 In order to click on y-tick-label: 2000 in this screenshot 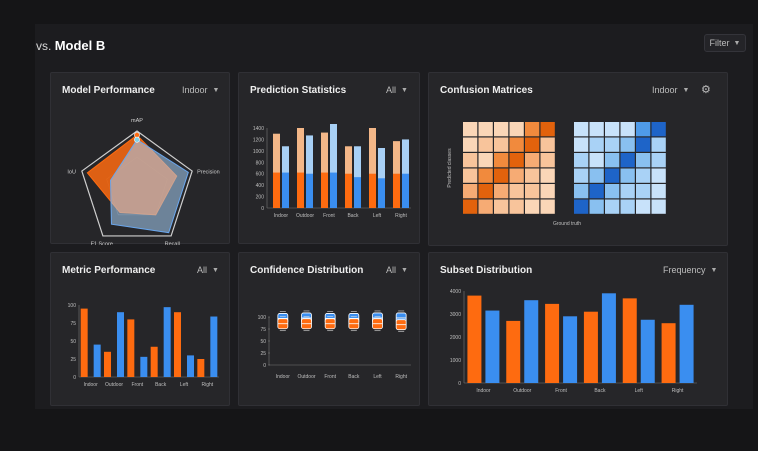, I will do `click(455, 338)`.